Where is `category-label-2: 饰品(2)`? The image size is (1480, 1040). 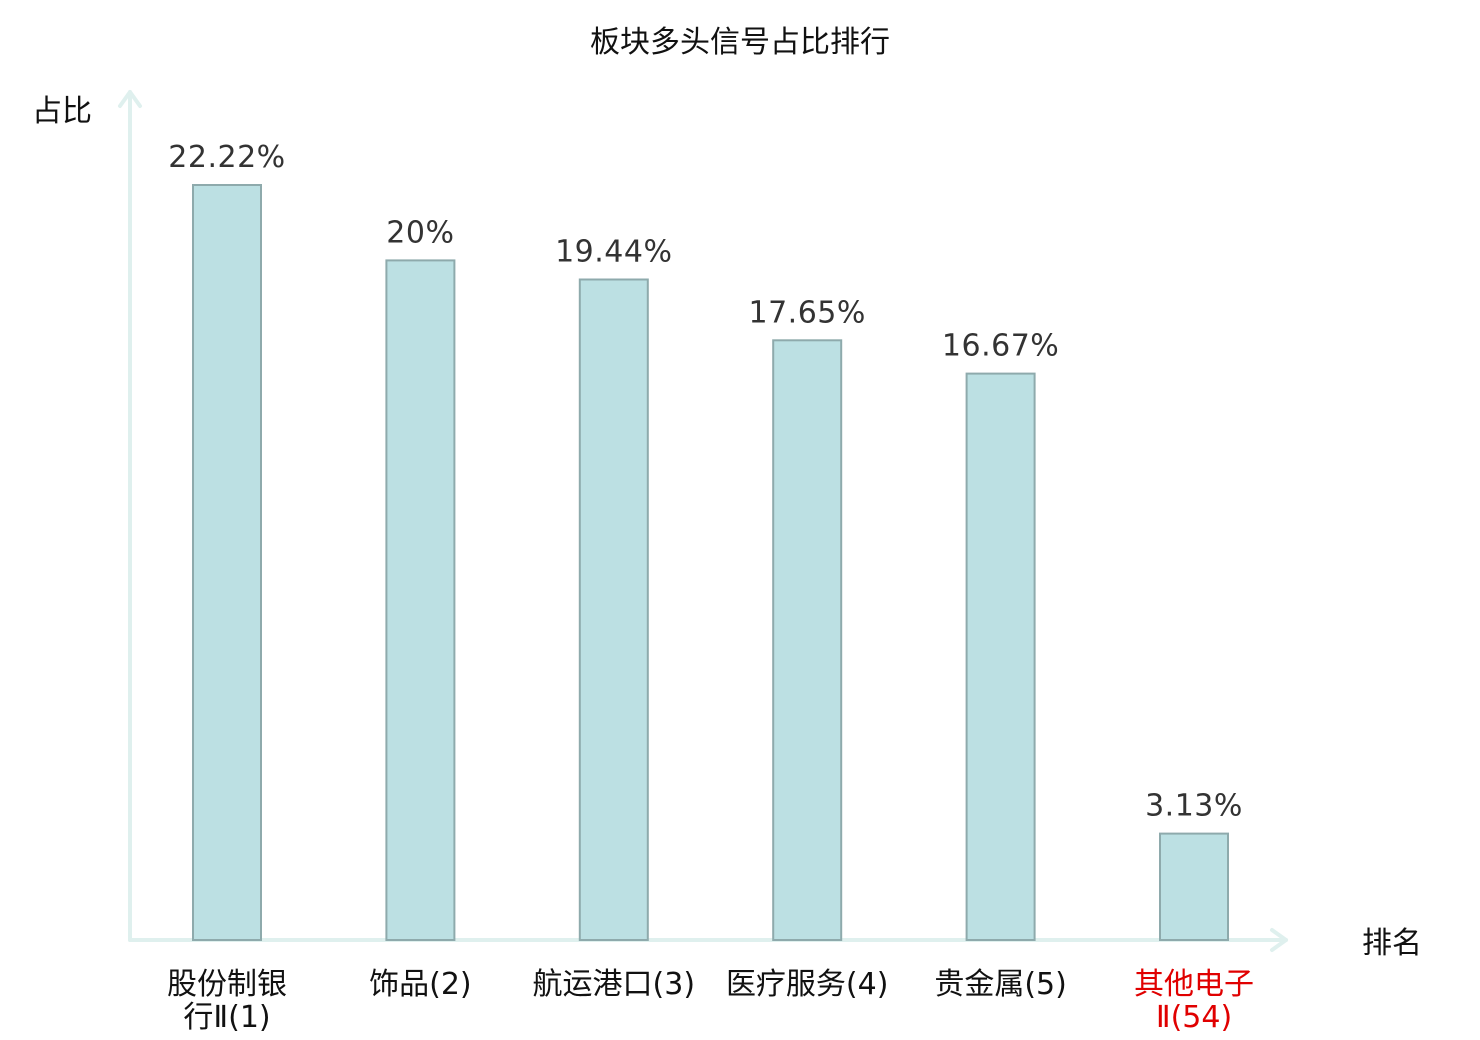
category-label-2: 饰品(2) is located at coordinates (420, 984).